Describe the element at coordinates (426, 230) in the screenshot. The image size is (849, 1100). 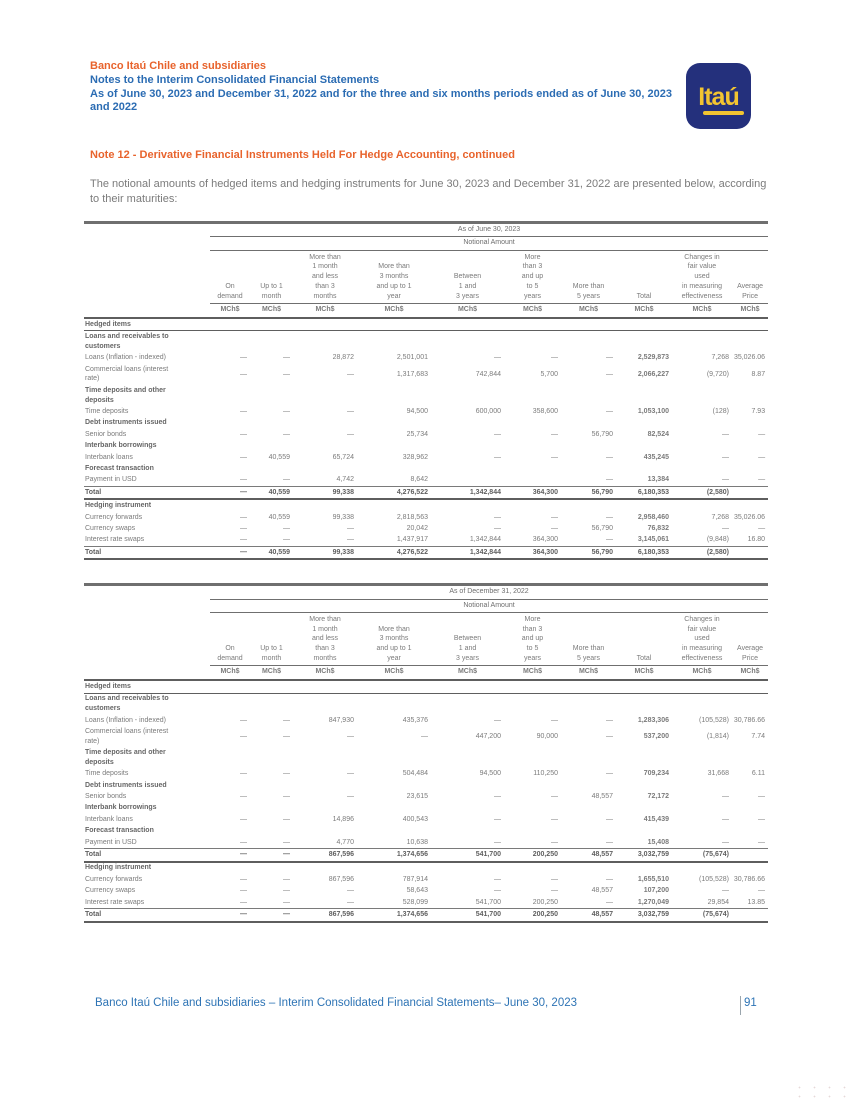
I see `period-row: As of June 30, 2023` at that location.